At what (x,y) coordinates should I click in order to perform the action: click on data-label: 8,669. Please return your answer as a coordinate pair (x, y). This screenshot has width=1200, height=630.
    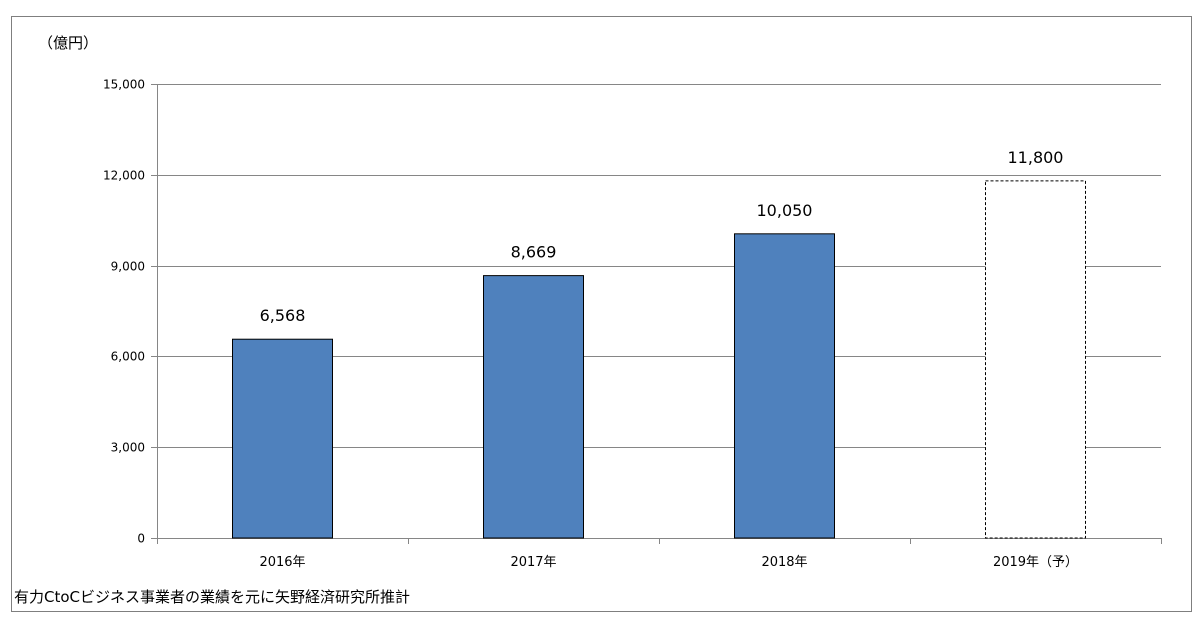
    Looking at the image, I should click on (534, 252).